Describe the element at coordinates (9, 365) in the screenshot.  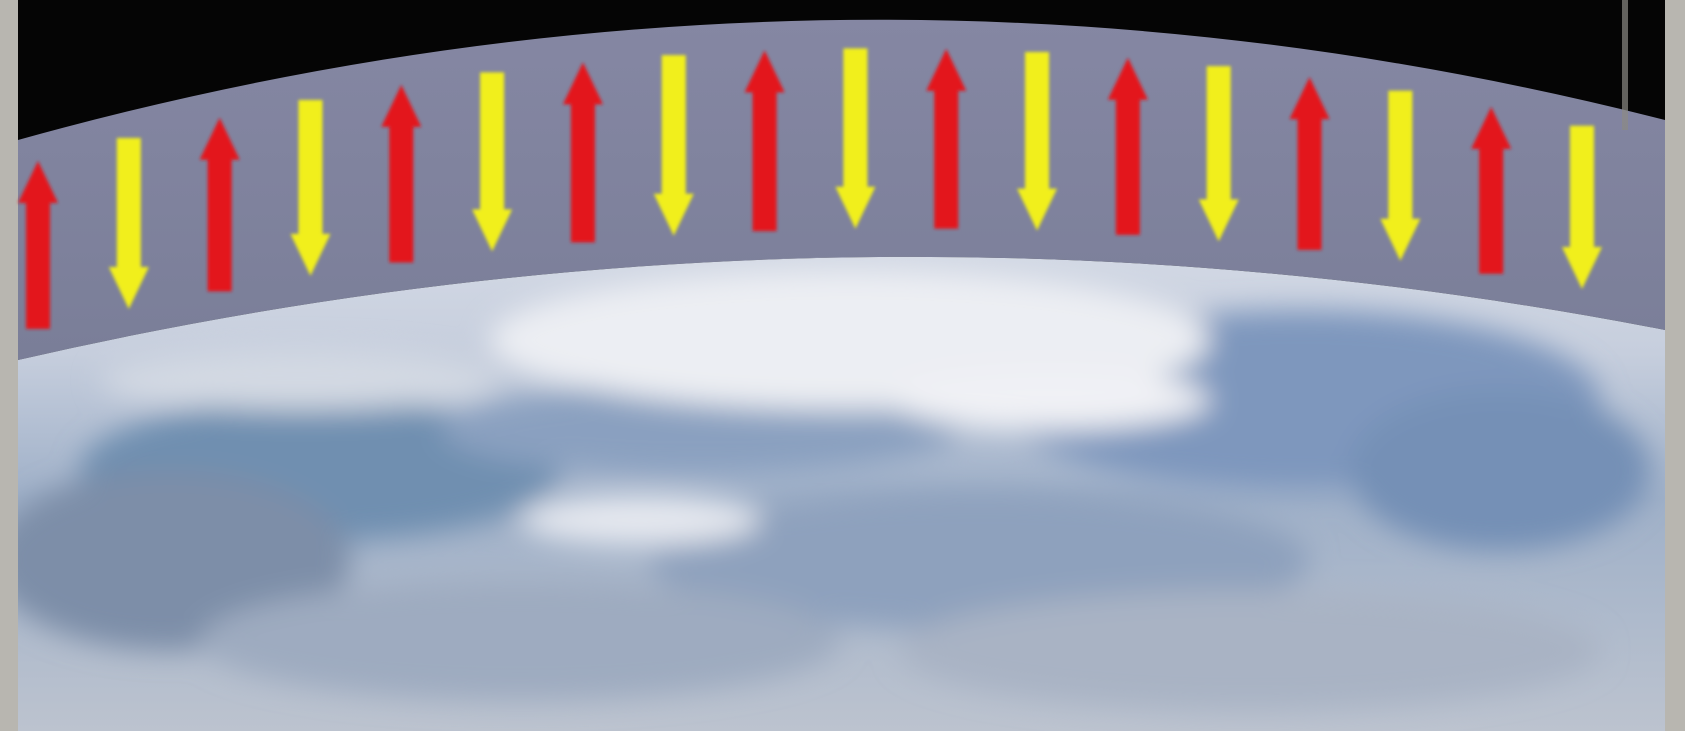
I see `left-frame-edge` at that location.